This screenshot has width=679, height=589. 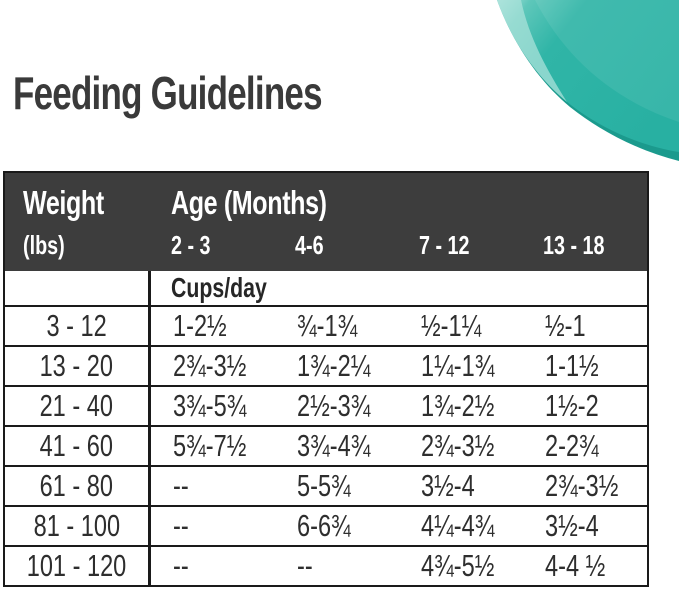 What do you see at coordinates (326, 288) in the screenshot?
I see `units-row: Cups/day` at bounding box center [326, 288].